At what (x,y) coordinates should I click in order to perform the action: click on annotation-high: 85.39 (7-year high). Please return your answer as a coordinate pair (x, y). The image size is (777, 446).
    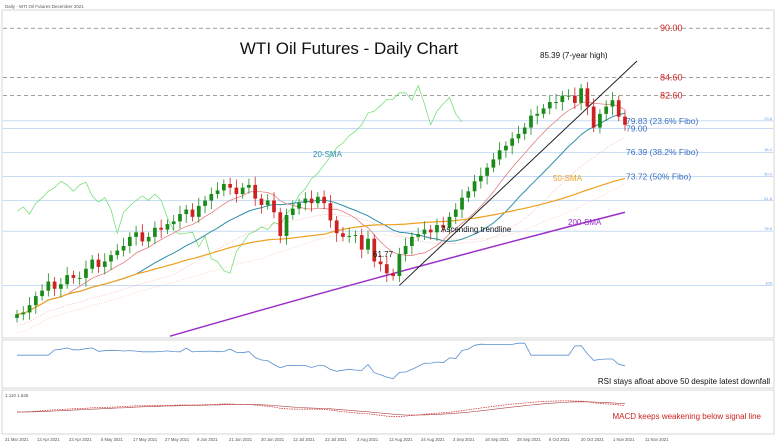
    Looking at the image, I should click on (574, 55).